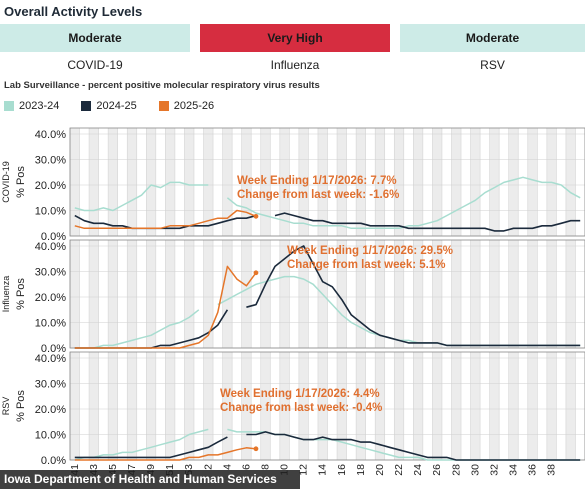 The image size is (585, 489). What do you see at coordinates (75, 470) in the screenshot?
I see `x-tick-label: 41` at bounding box center [75, 470].